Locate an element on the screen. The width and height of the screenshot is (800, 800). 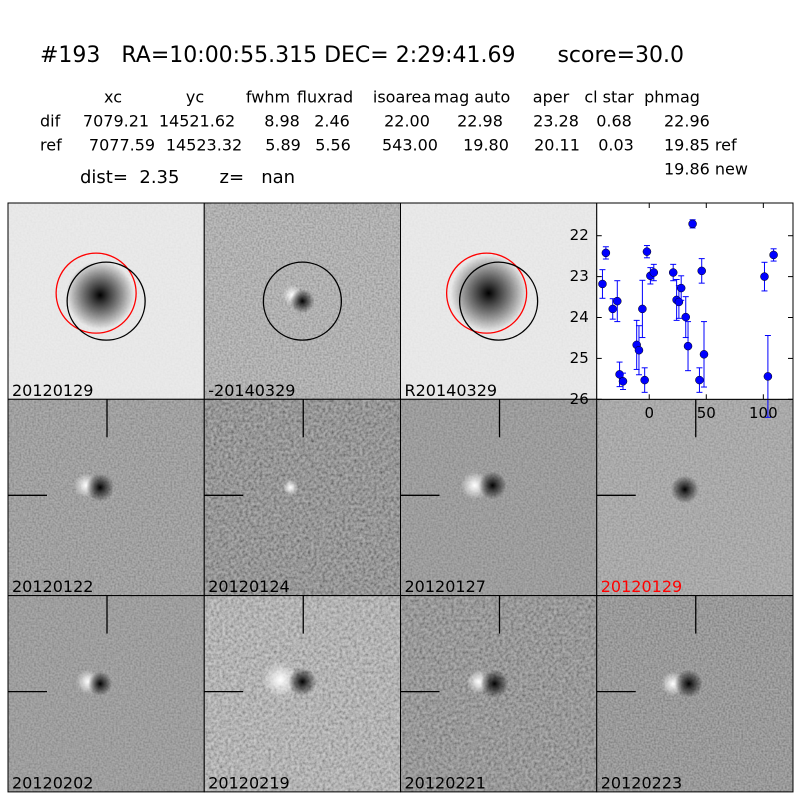
image-panel: 20120127 is located at coordinates (499, 497).